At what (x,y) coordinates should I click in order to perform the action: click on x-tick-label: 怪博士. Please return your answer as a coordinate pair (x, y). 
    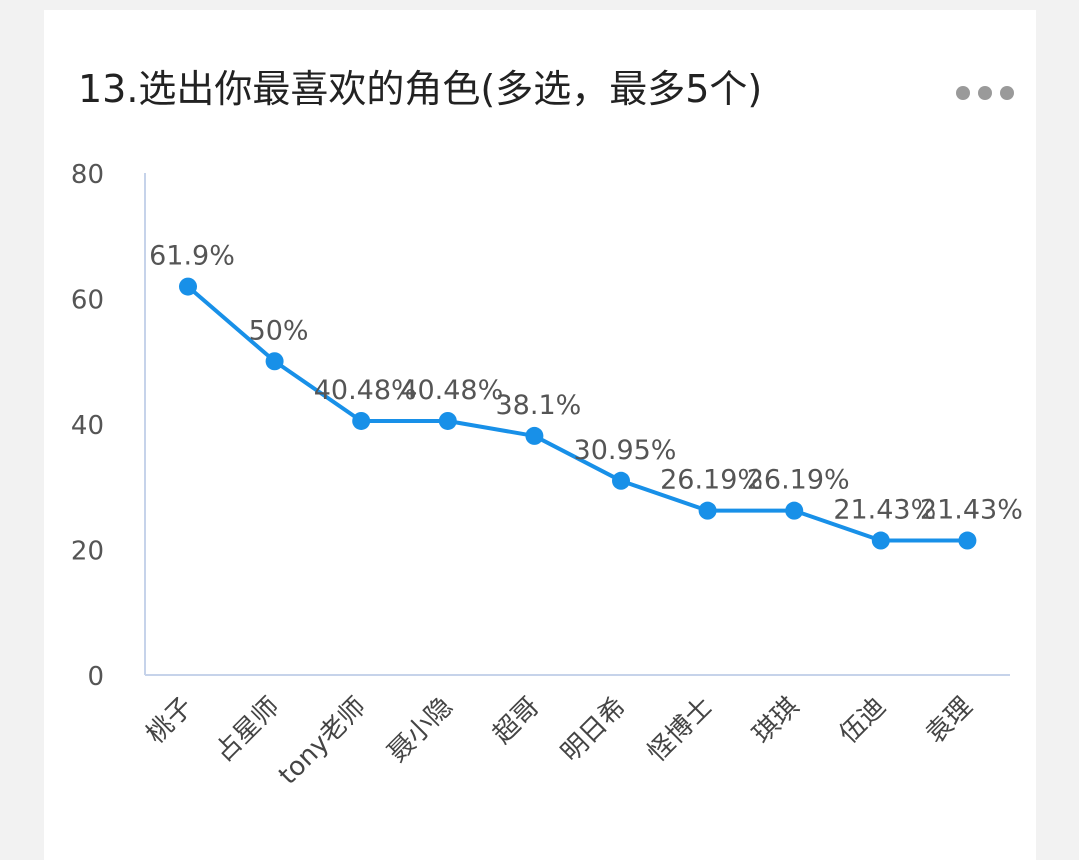
    Looking at the image, I should click on (680, 730).